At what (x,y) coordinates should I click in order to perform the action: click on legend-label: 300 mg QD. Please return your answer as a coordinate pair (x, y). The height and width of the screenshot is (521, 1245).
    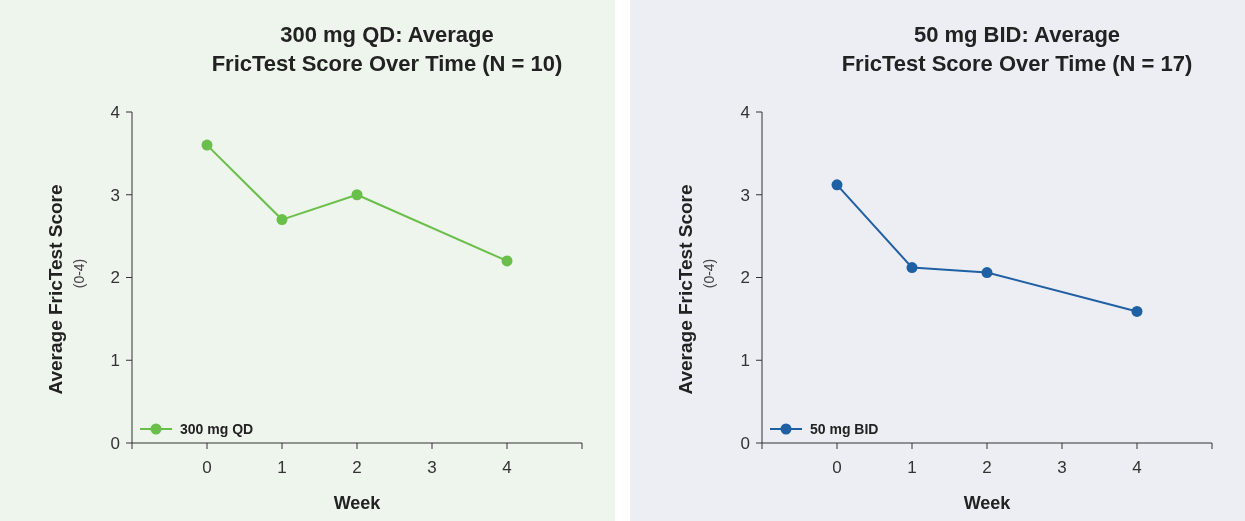
    Looking at the image, I should click on (217, 428).